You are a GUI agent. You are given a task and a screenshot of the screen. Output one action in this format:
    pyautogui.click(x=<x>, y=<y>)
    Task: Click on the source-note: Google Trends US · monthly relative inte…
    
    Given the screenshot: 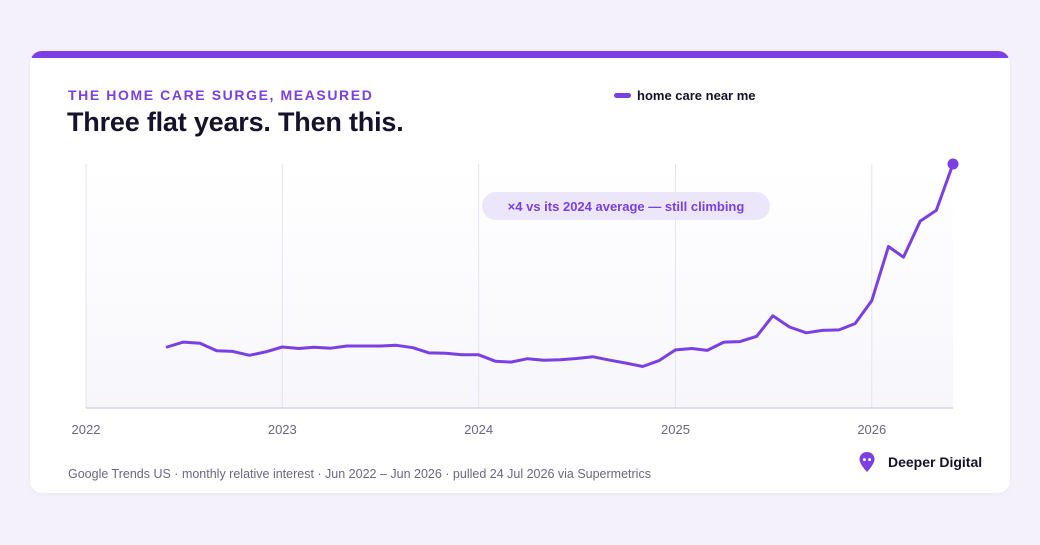 What is the action you would take?
    pyautogui.click(x=359, y=474)
    